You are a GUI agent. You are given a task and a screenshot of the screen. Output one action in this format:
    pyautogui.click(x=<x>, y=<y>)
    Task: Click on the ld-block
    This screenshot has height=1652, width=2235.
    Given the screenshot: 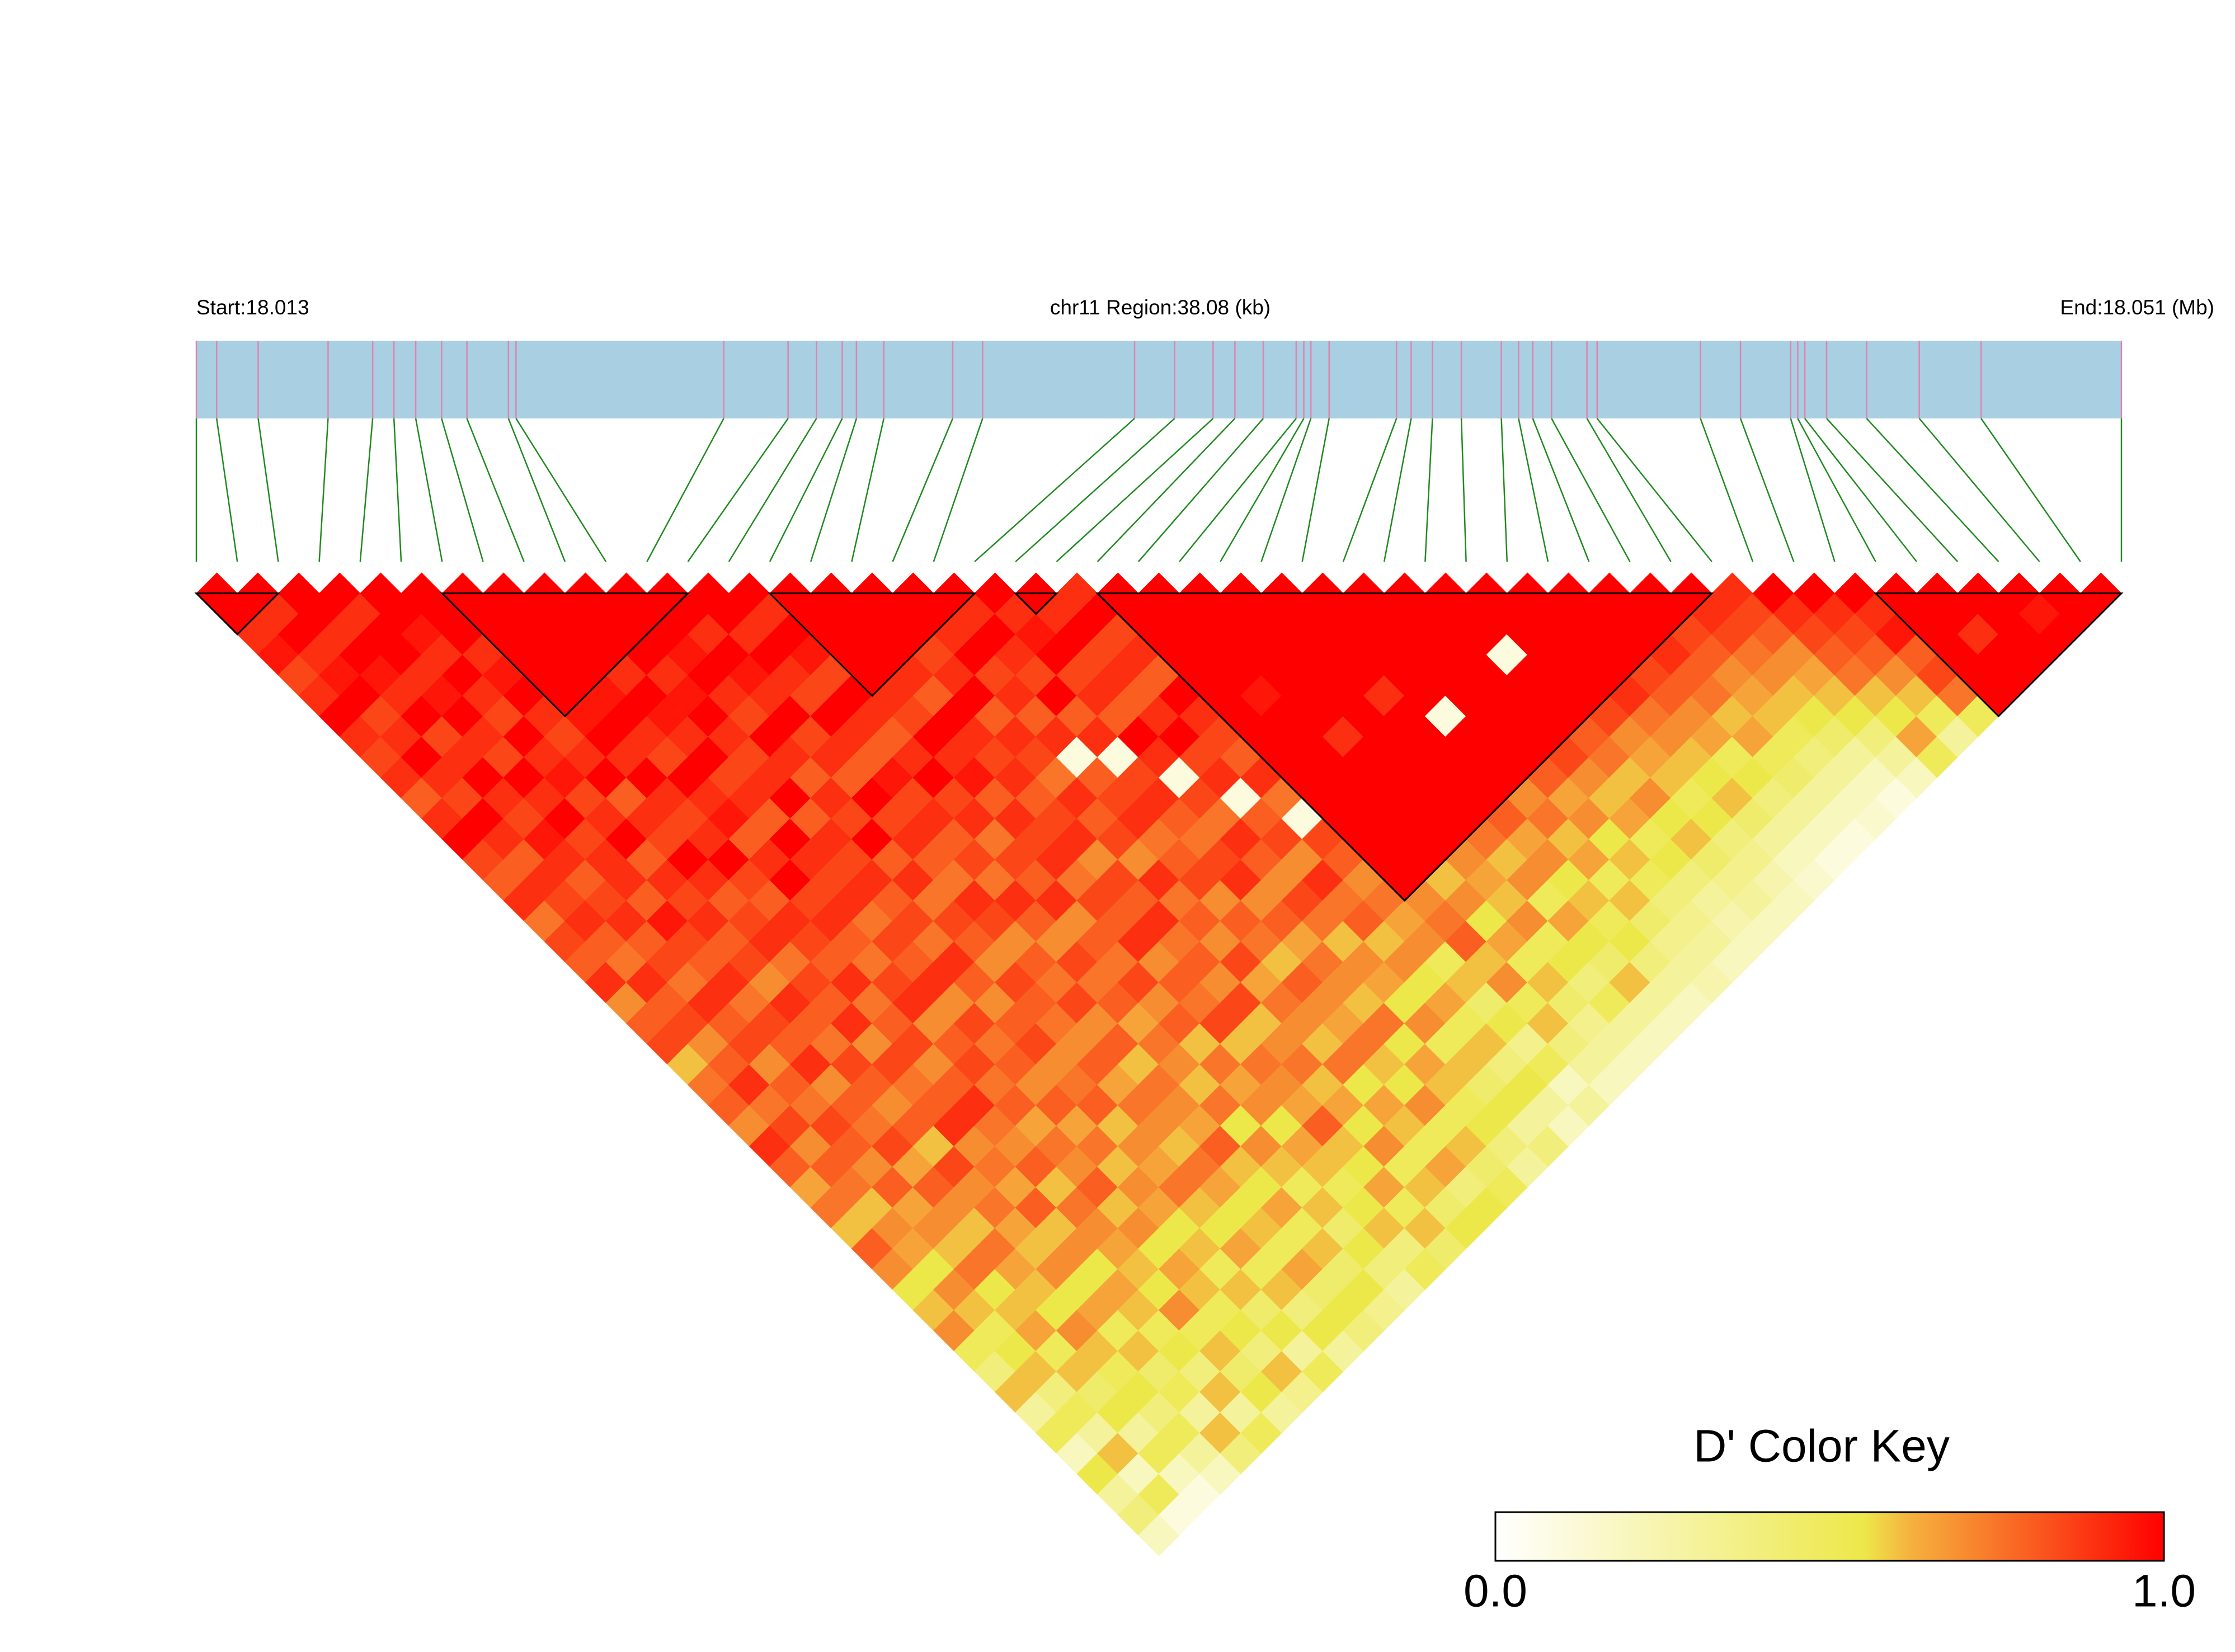 What is the action you would take?
    pyautogui.click(x=1404, y=747)
    